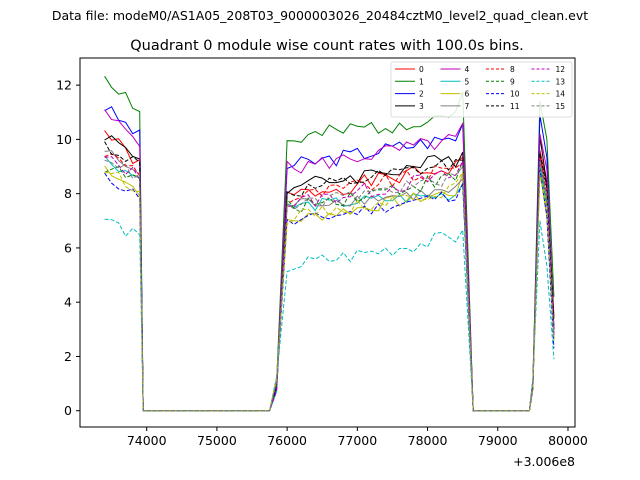  What do you see at coordinates (68, 410) in the screenshot?
I see `y-tick-label: 0` at bounding box center [68, 410].